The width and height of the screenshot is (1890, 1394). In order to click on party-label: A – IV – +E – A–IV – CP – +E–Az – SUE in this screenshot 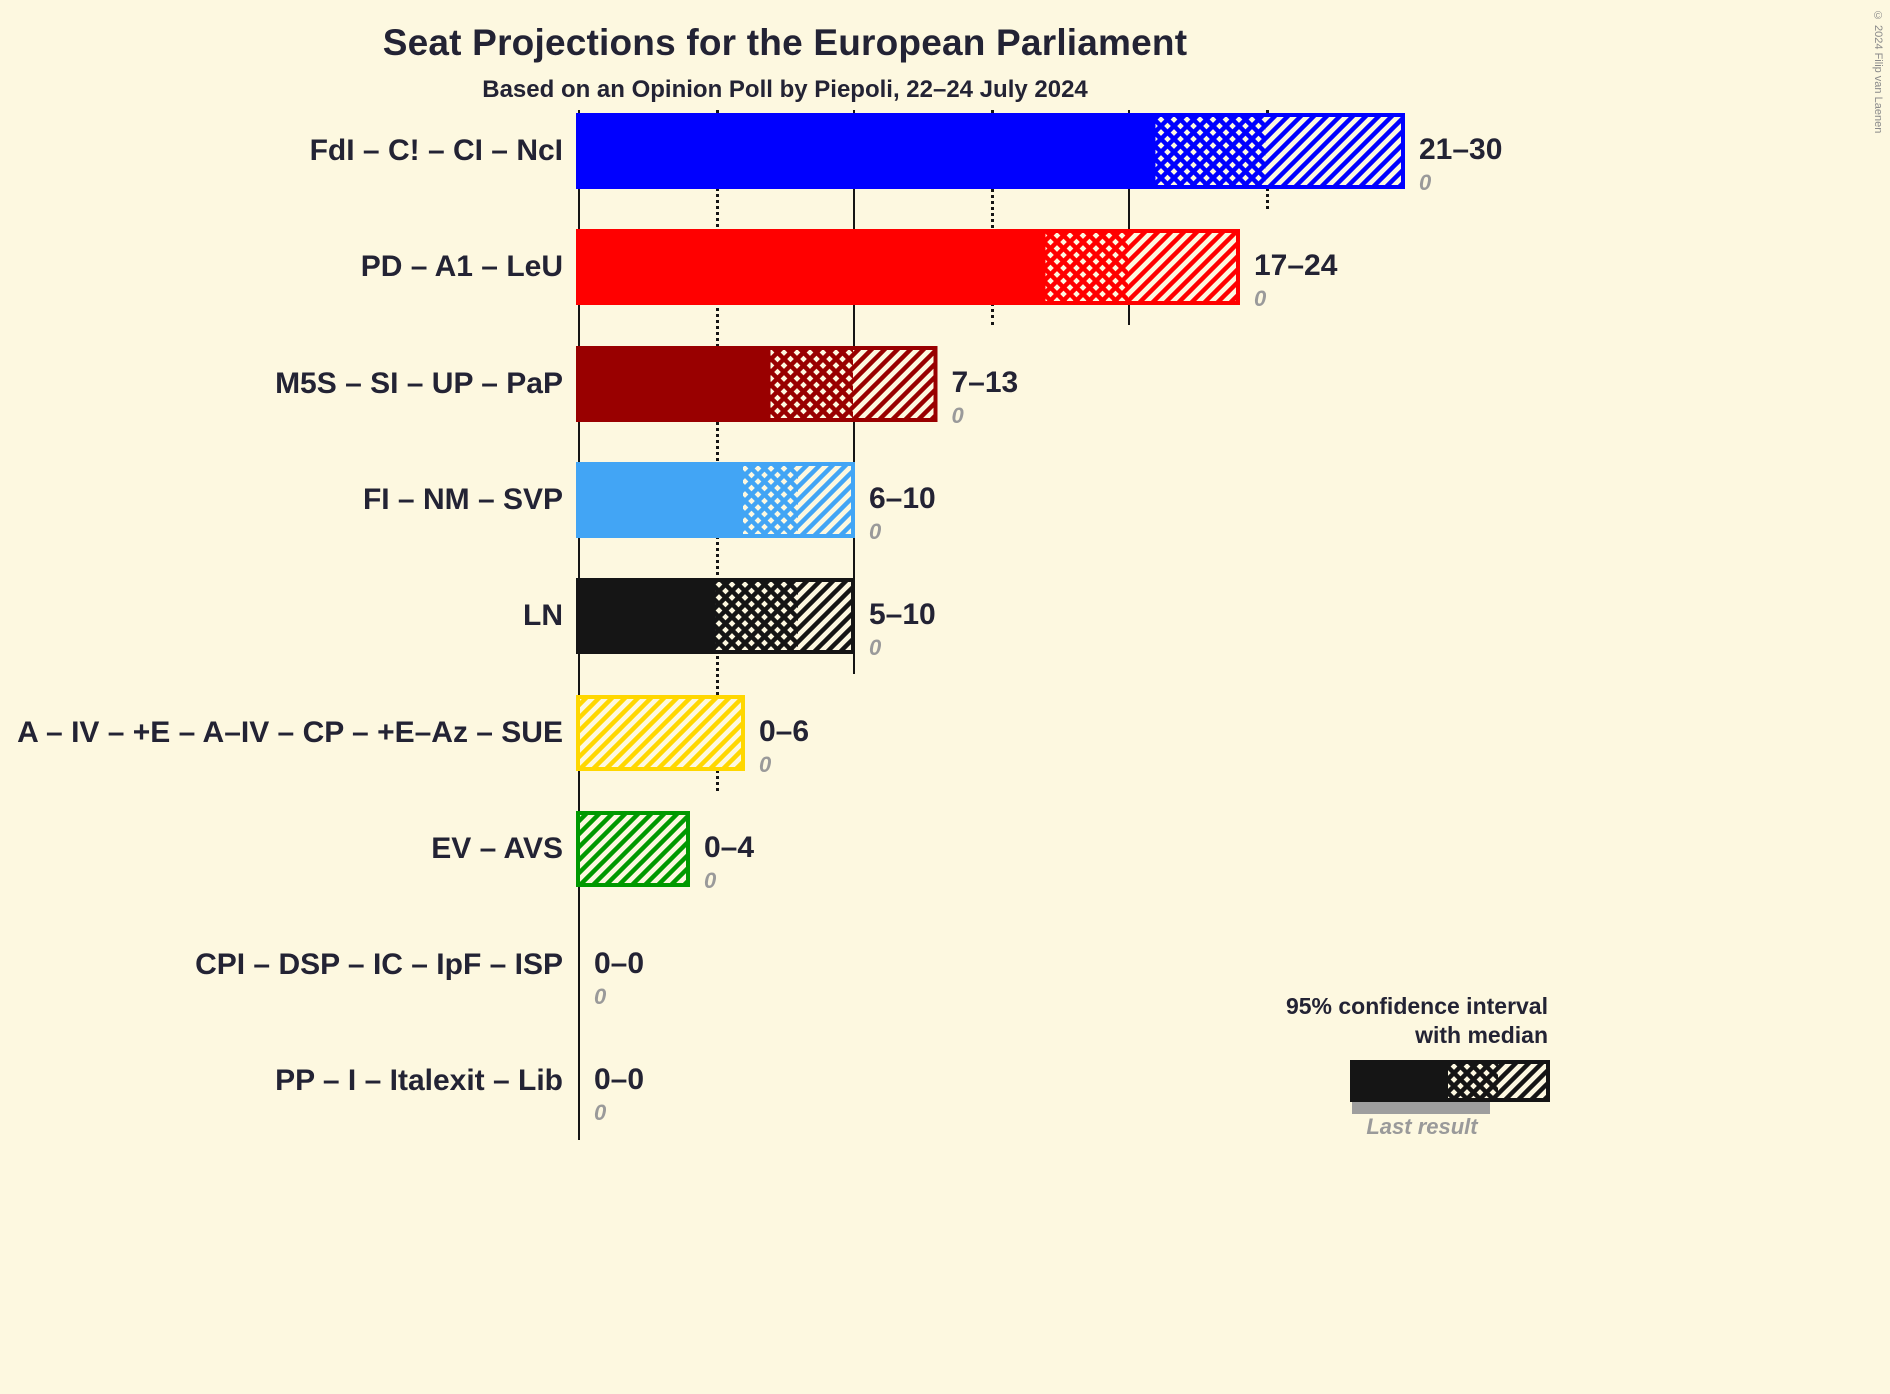, I will do `click(290, 732)`.